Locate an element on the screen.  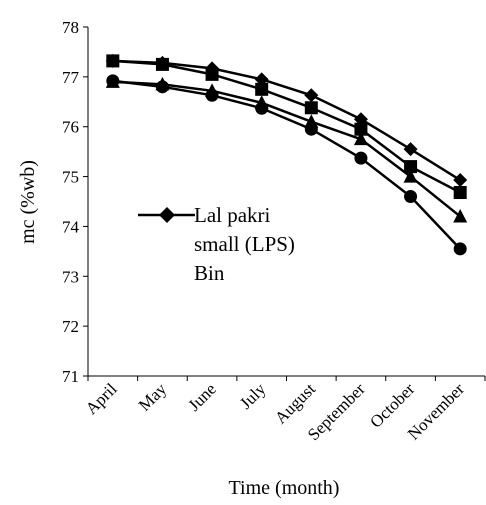
x-tick-label: July is located at coordinates (253, 396).